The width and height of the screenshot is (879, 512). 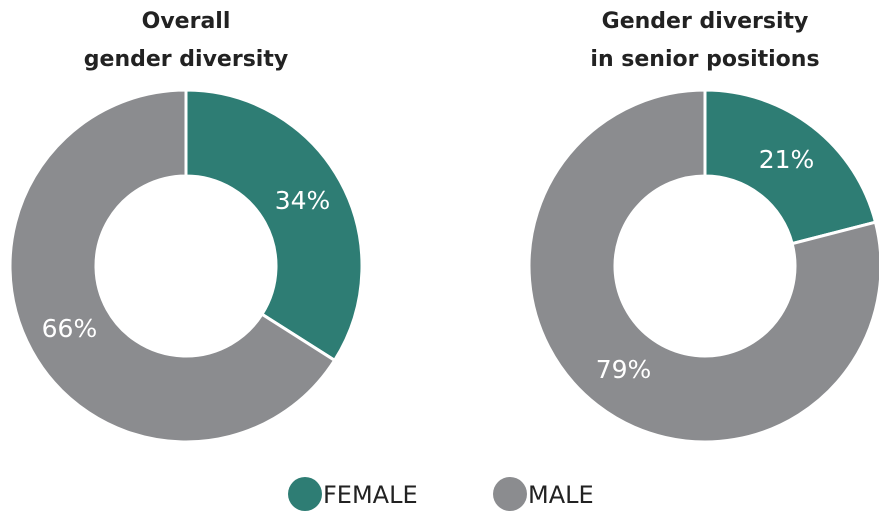 I want to click on chart-title: gender diversity, so click(x=186, y=59).